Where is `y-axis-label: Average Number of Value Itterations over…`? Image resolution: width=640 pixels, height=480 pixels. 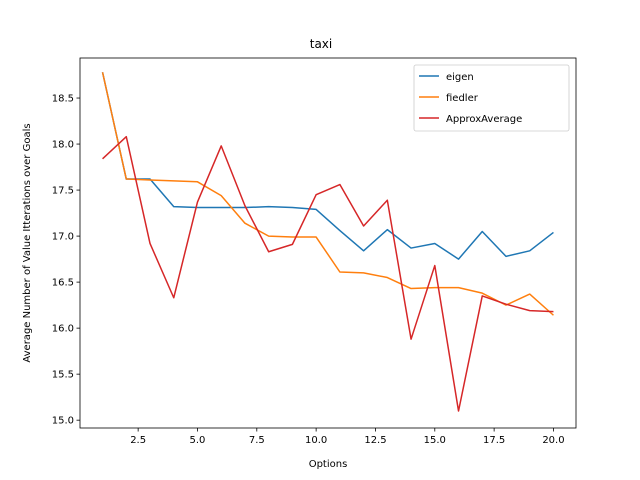
y-axis-label: Average Number of Value Itterations over… is located at coordinates (27, 242).